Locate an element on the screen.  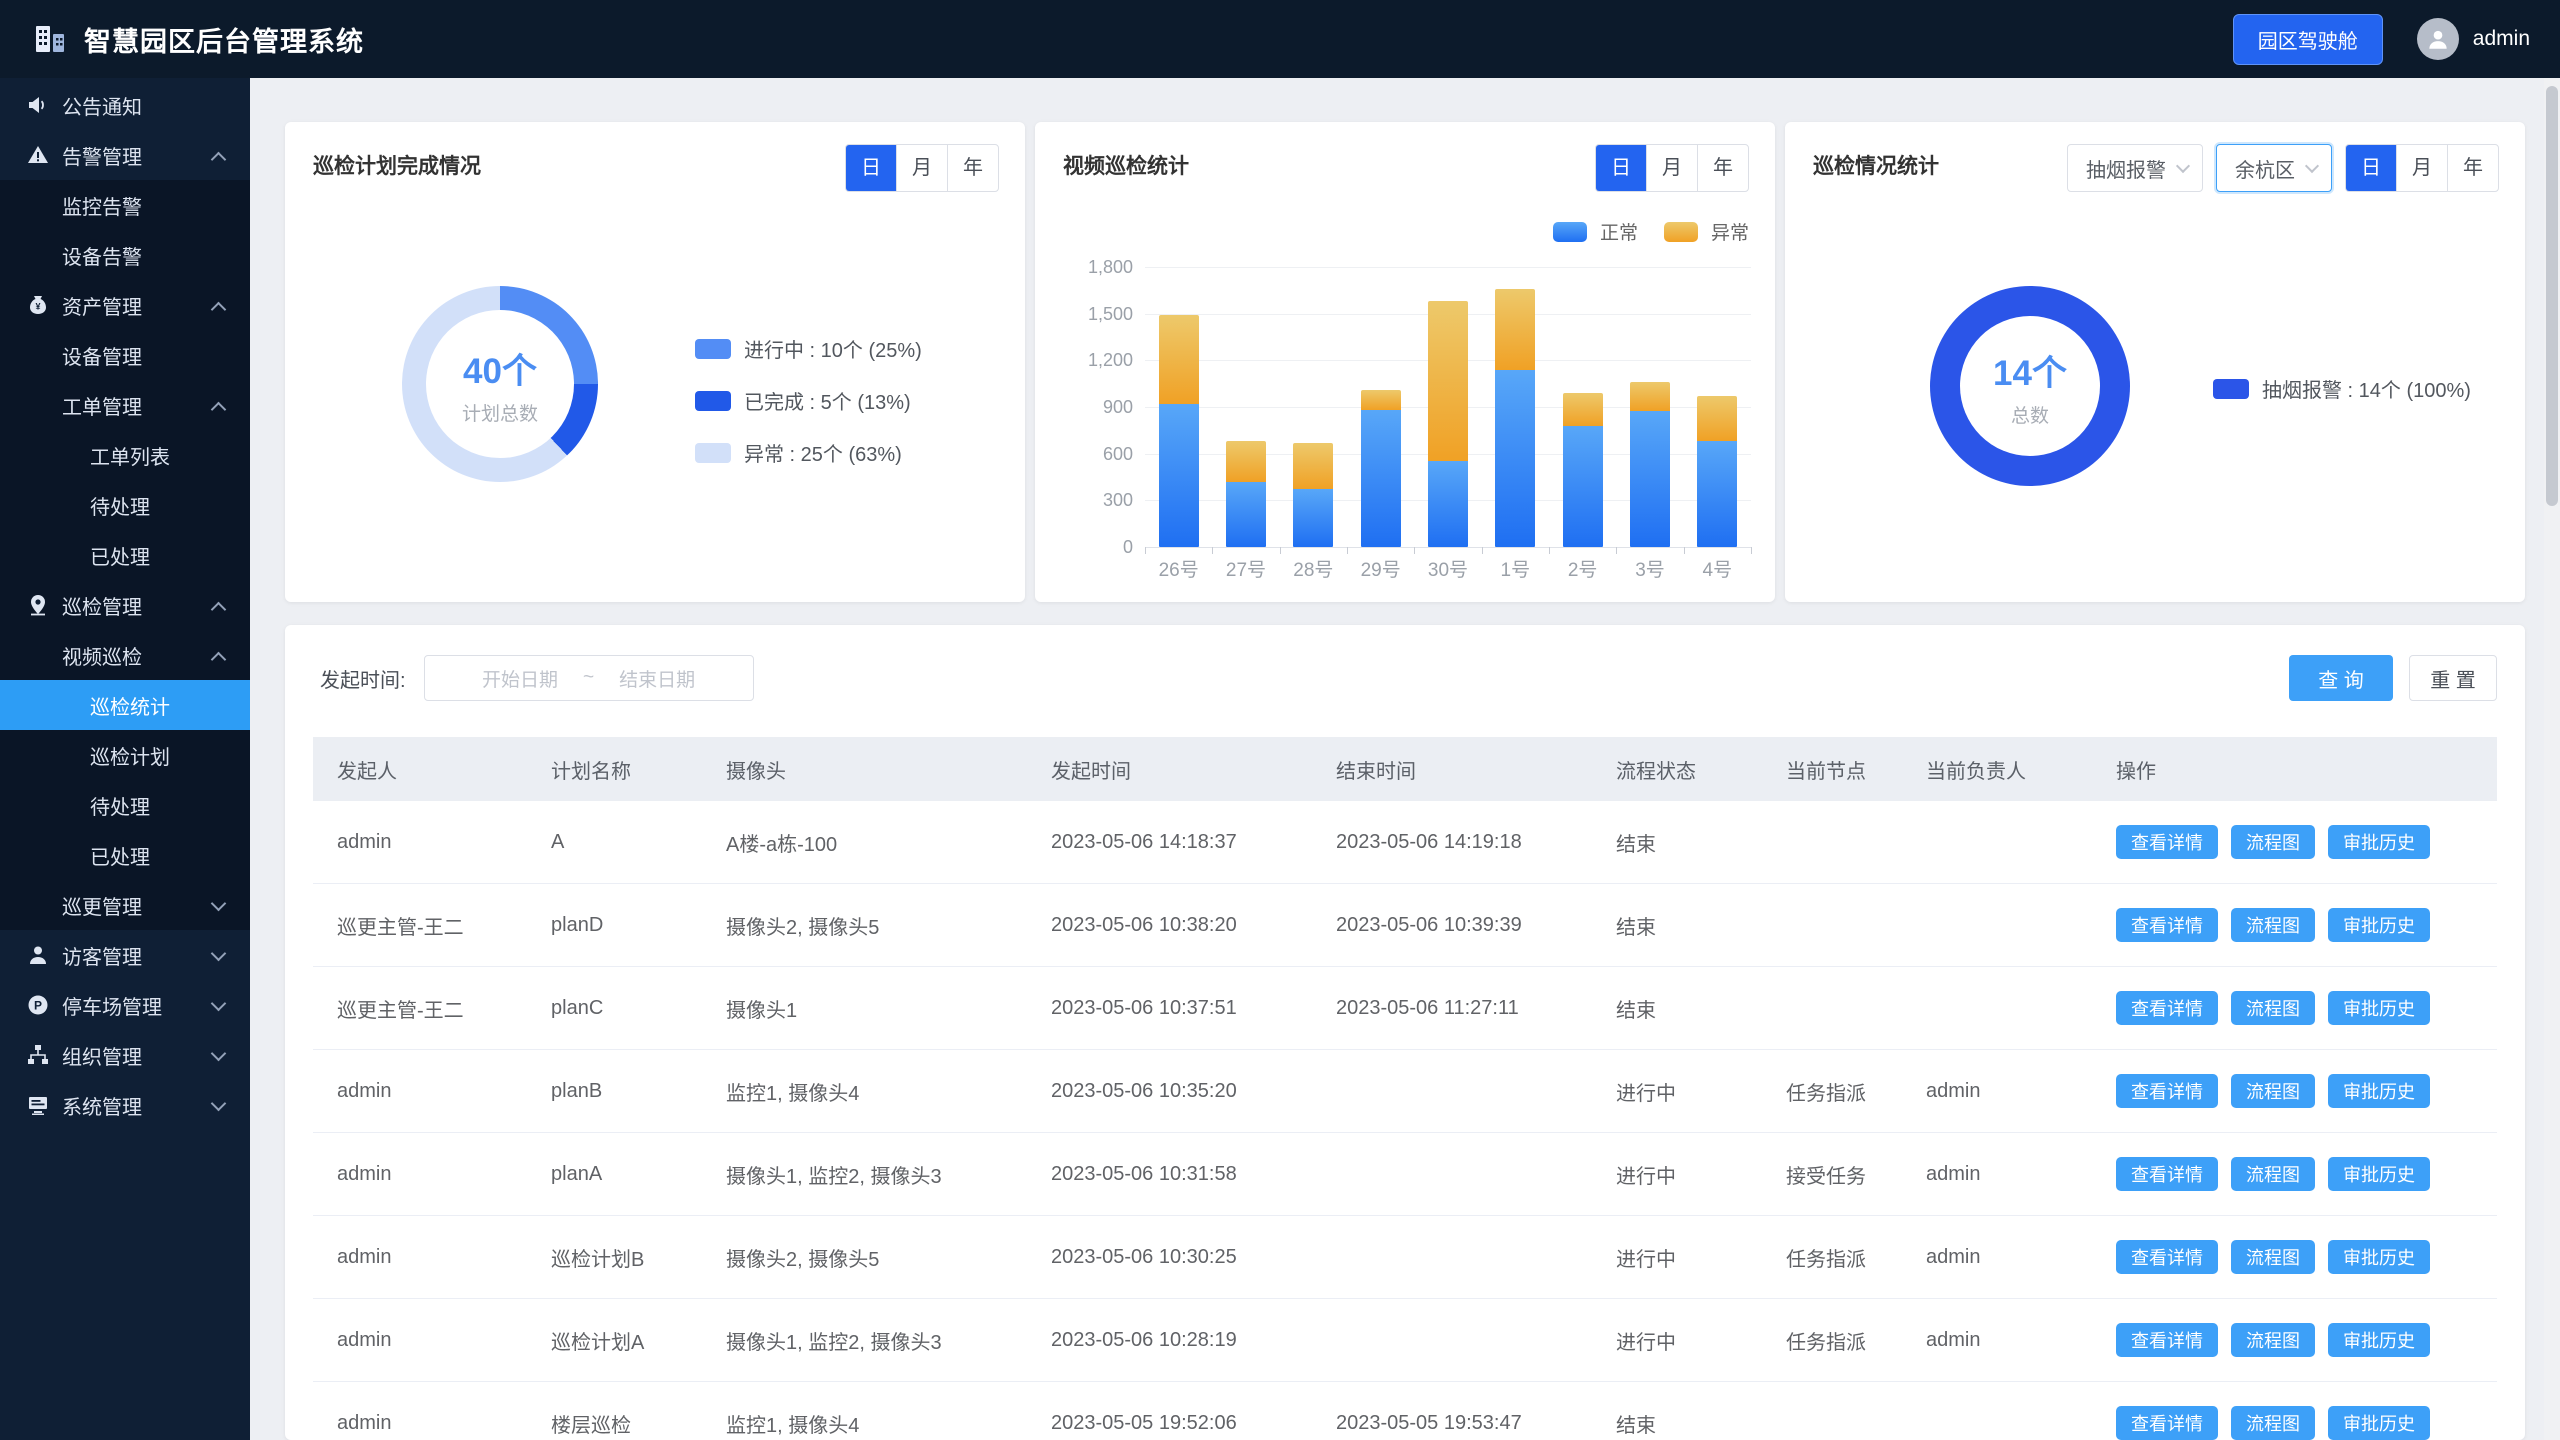
situation-donut-legend: 抽烟报警 : 14个 (100%) is located at coordinates (2342, 388).